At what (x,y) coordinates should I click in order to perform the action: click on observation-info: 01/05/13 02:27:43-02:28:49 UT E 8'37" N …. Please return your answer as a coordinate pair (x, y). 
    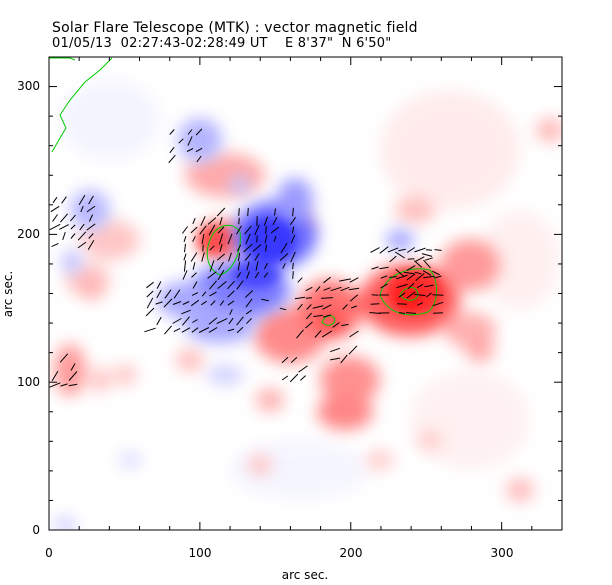
    Looking at the image, I should click on (222, 43).